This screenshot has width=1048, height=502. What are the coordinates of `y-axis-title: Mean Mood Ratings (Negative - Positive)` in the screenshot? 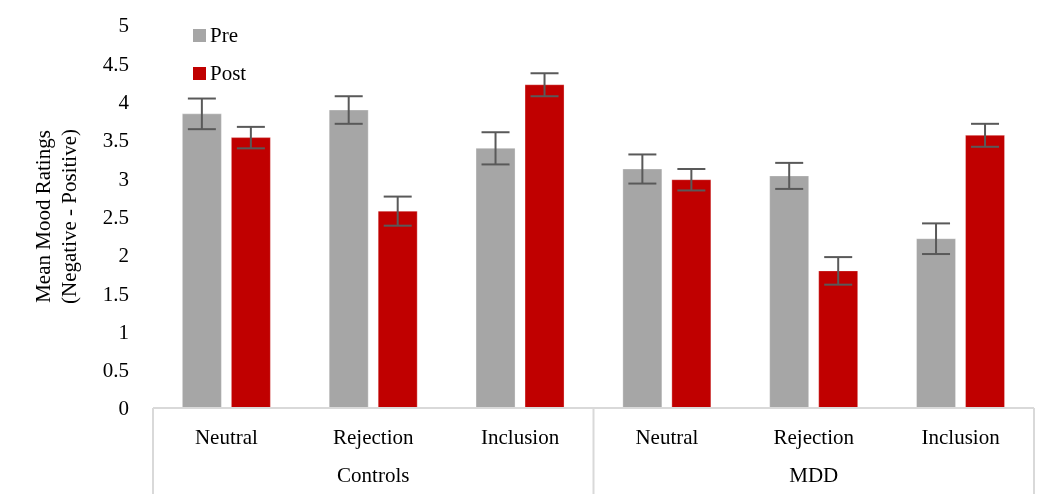 It's located at (56, 216).